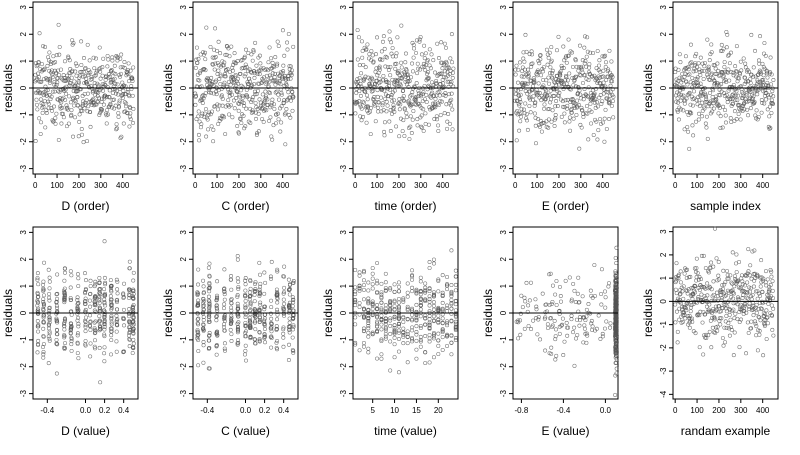  I want to click on y-tick-label: 0, so click(343, 87).